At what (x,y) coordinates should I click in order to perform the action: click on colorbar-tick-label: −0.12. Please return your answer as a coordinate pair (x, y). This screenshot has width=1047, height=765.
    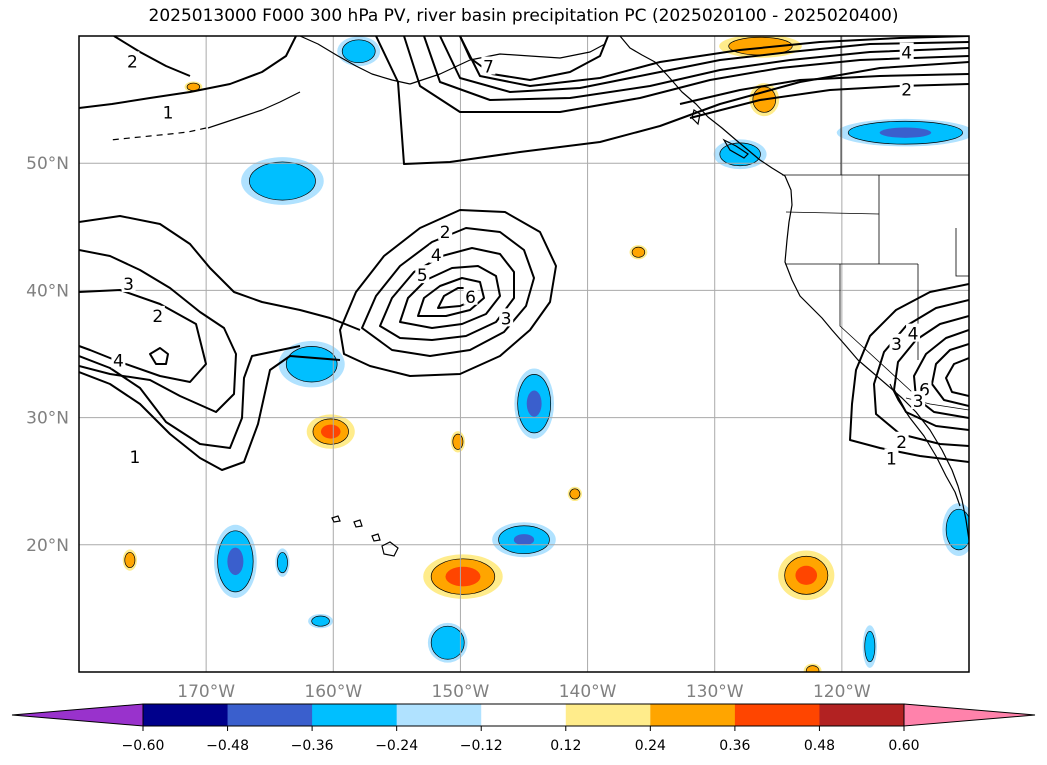
    Looking at the image, I should click on (481, 746).